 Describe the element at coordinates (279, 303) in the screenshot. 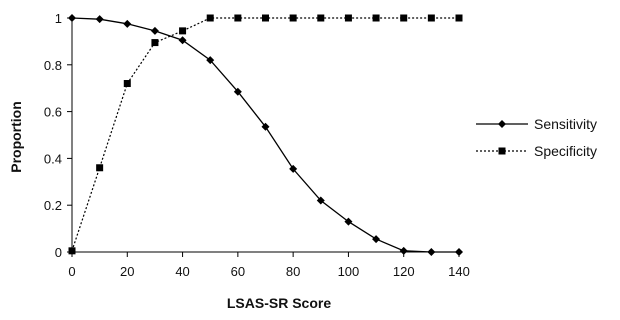

I see `x-axis-title: LSAS-SR Score` at that location.